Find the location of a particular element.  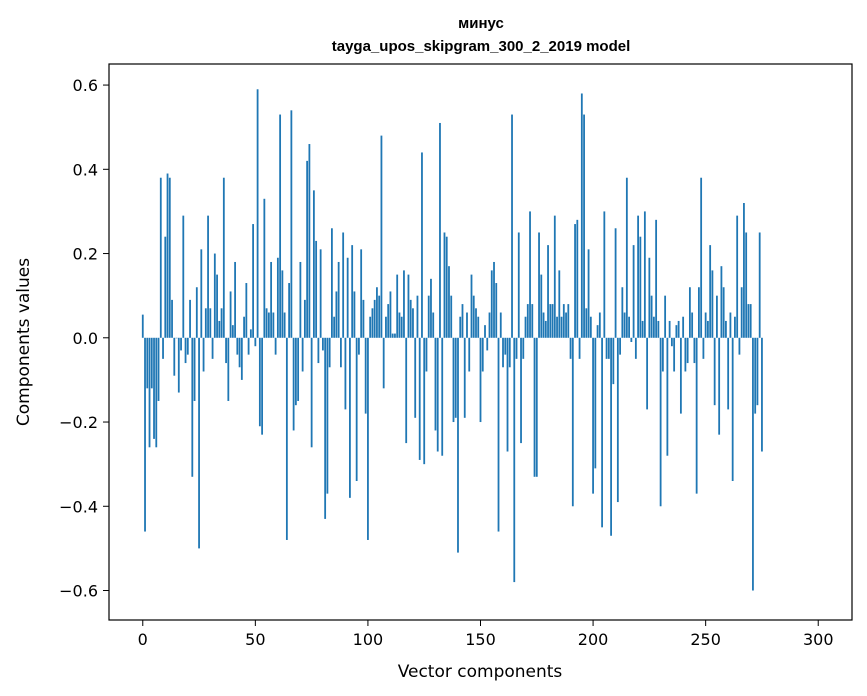

y-axis-ticks: −0.6 −0.4 −0.2 0.0 0.2 0.4 0.6 is located at coordinates (84, 338).